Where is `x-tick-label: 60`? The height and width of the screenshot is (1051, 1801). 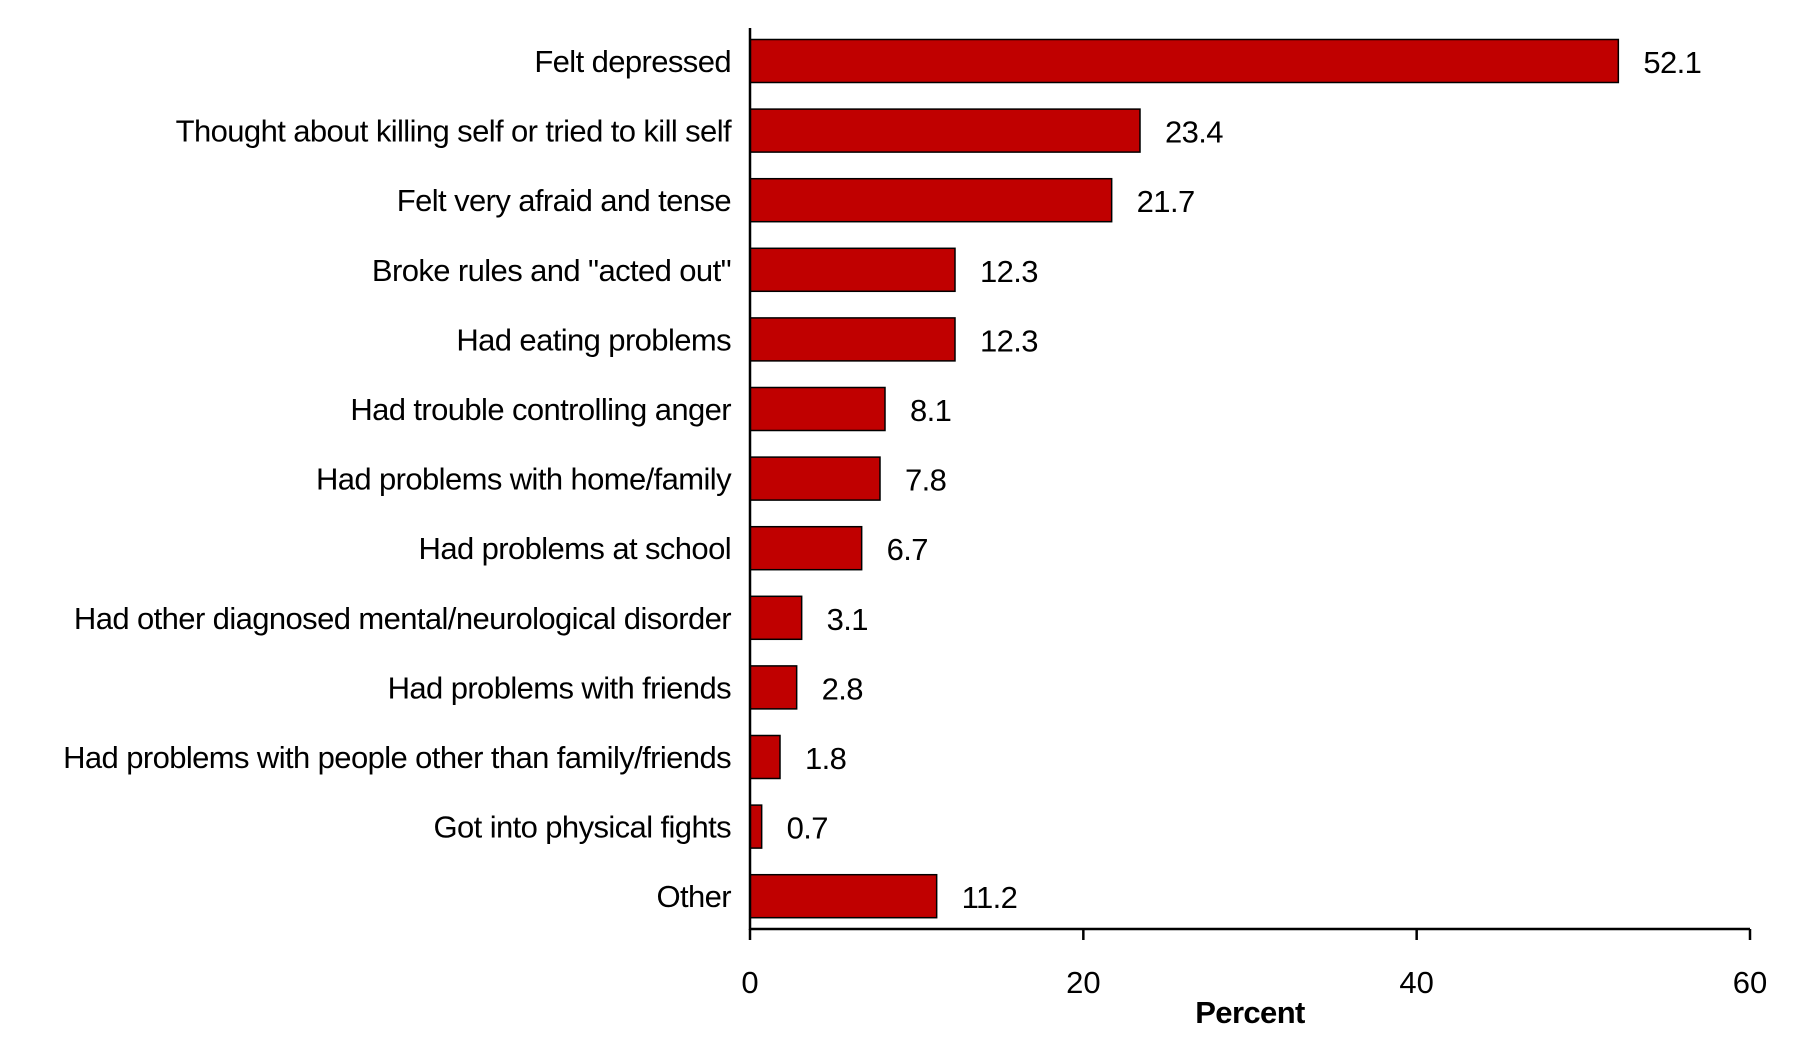 x-tick-label: 60 is located at coordinates (1750, 982).